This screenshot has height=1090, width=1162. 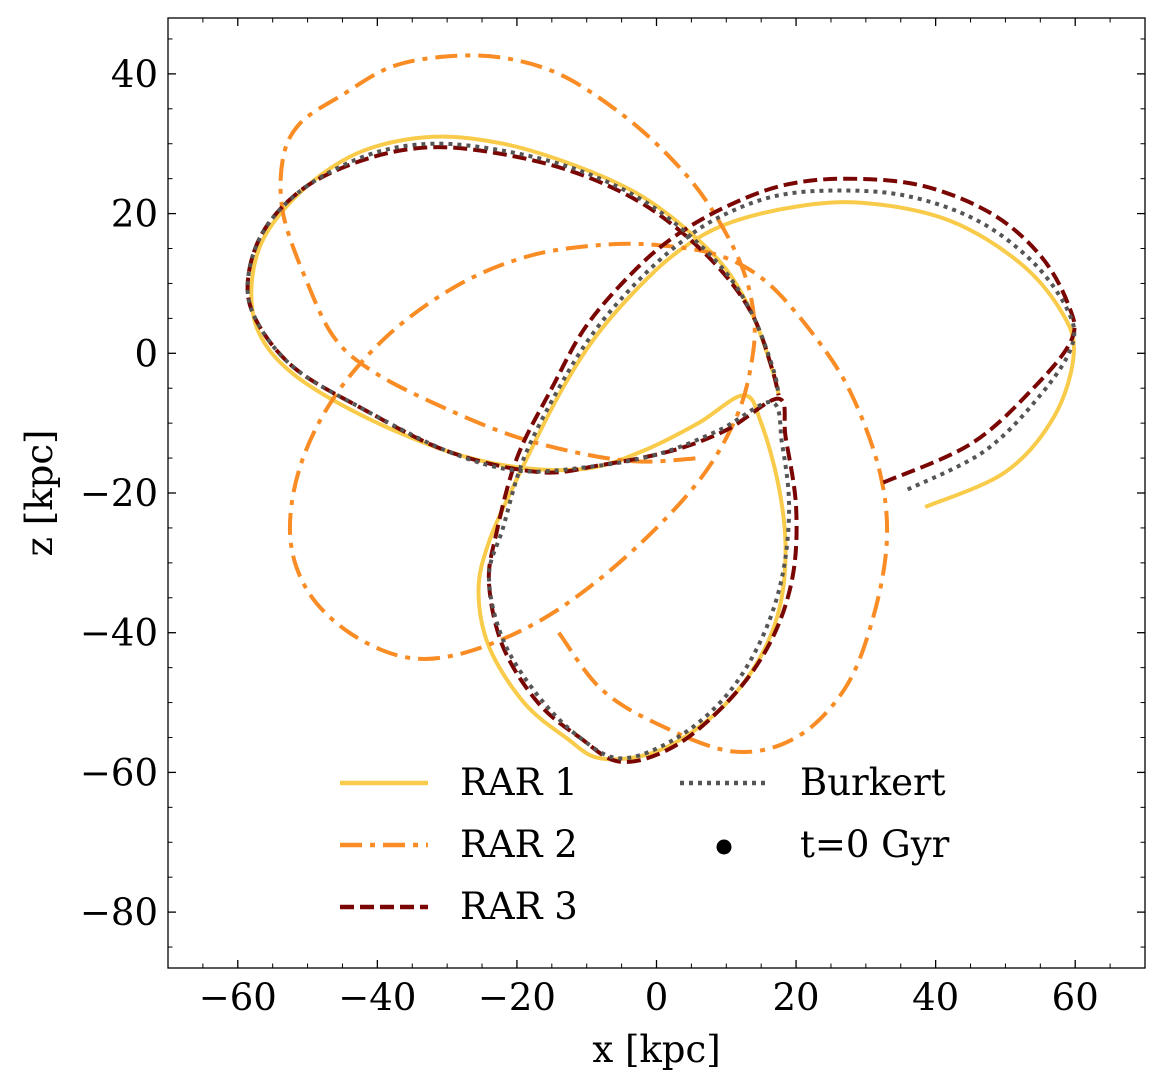 I want to click on y-tick-label: 20, so click(x=134, y=214).